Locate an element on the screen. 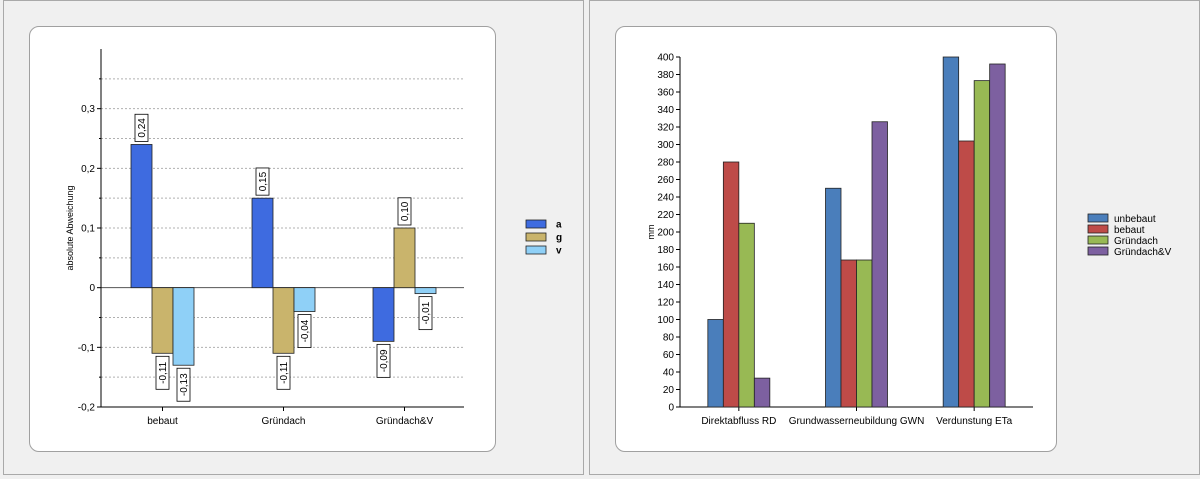  data-label-text: 0,10 is located at coordinates (405, 211).